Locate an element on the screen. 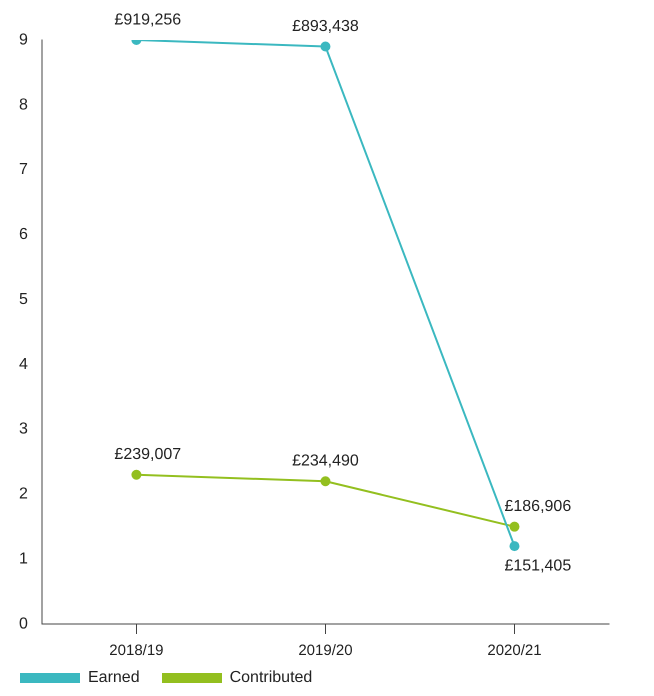 The image size is (654, 696). annotation: £234,490 is located at coordinates (325, 461).